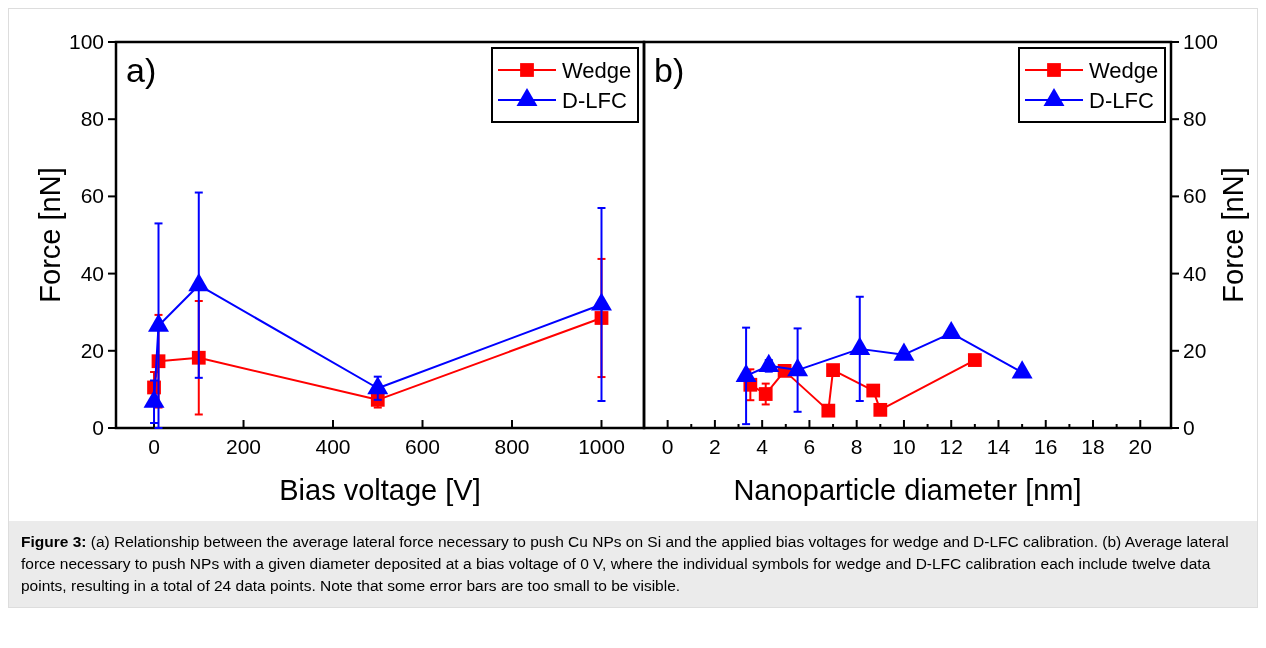 This screenshot has width=1266, height=648. I want to click on x-axis-title: Bias voltage [V], so click(380, 490).